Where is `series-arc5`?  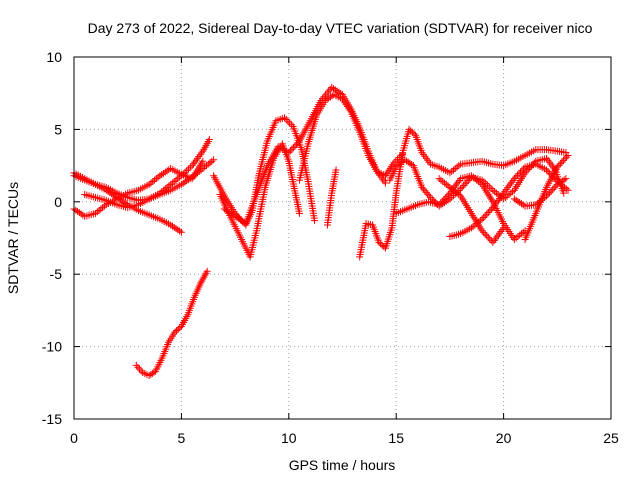 series-arc5 is located at coordinates (171, 323).